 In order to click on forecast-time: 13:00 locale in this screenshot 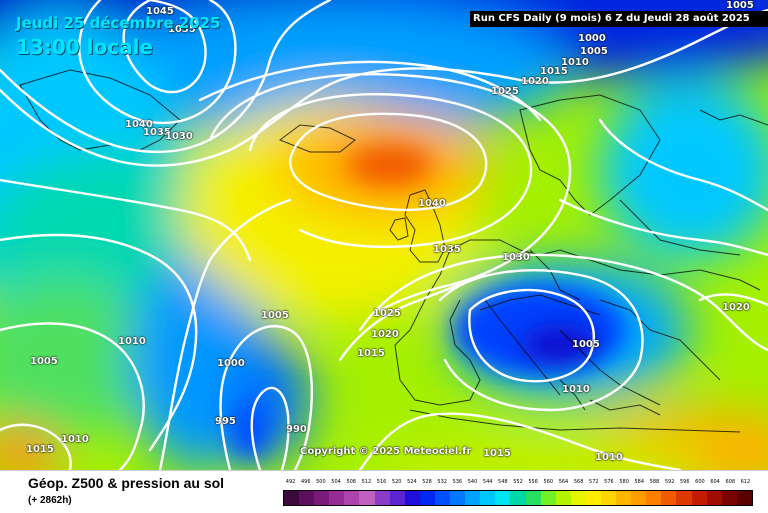, I will do `click(84, 47)`.